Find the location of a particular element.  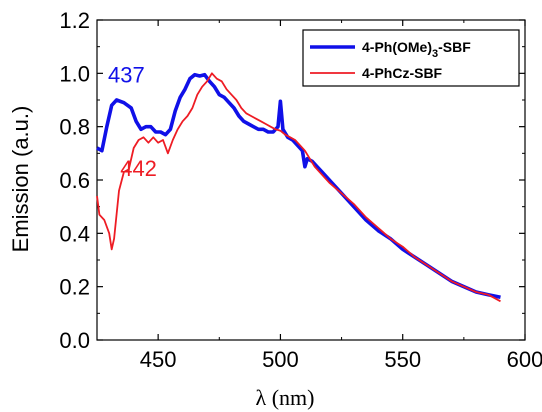

legend-label-main: 4-PhCz-SBF is located at coordinates (402, 73).